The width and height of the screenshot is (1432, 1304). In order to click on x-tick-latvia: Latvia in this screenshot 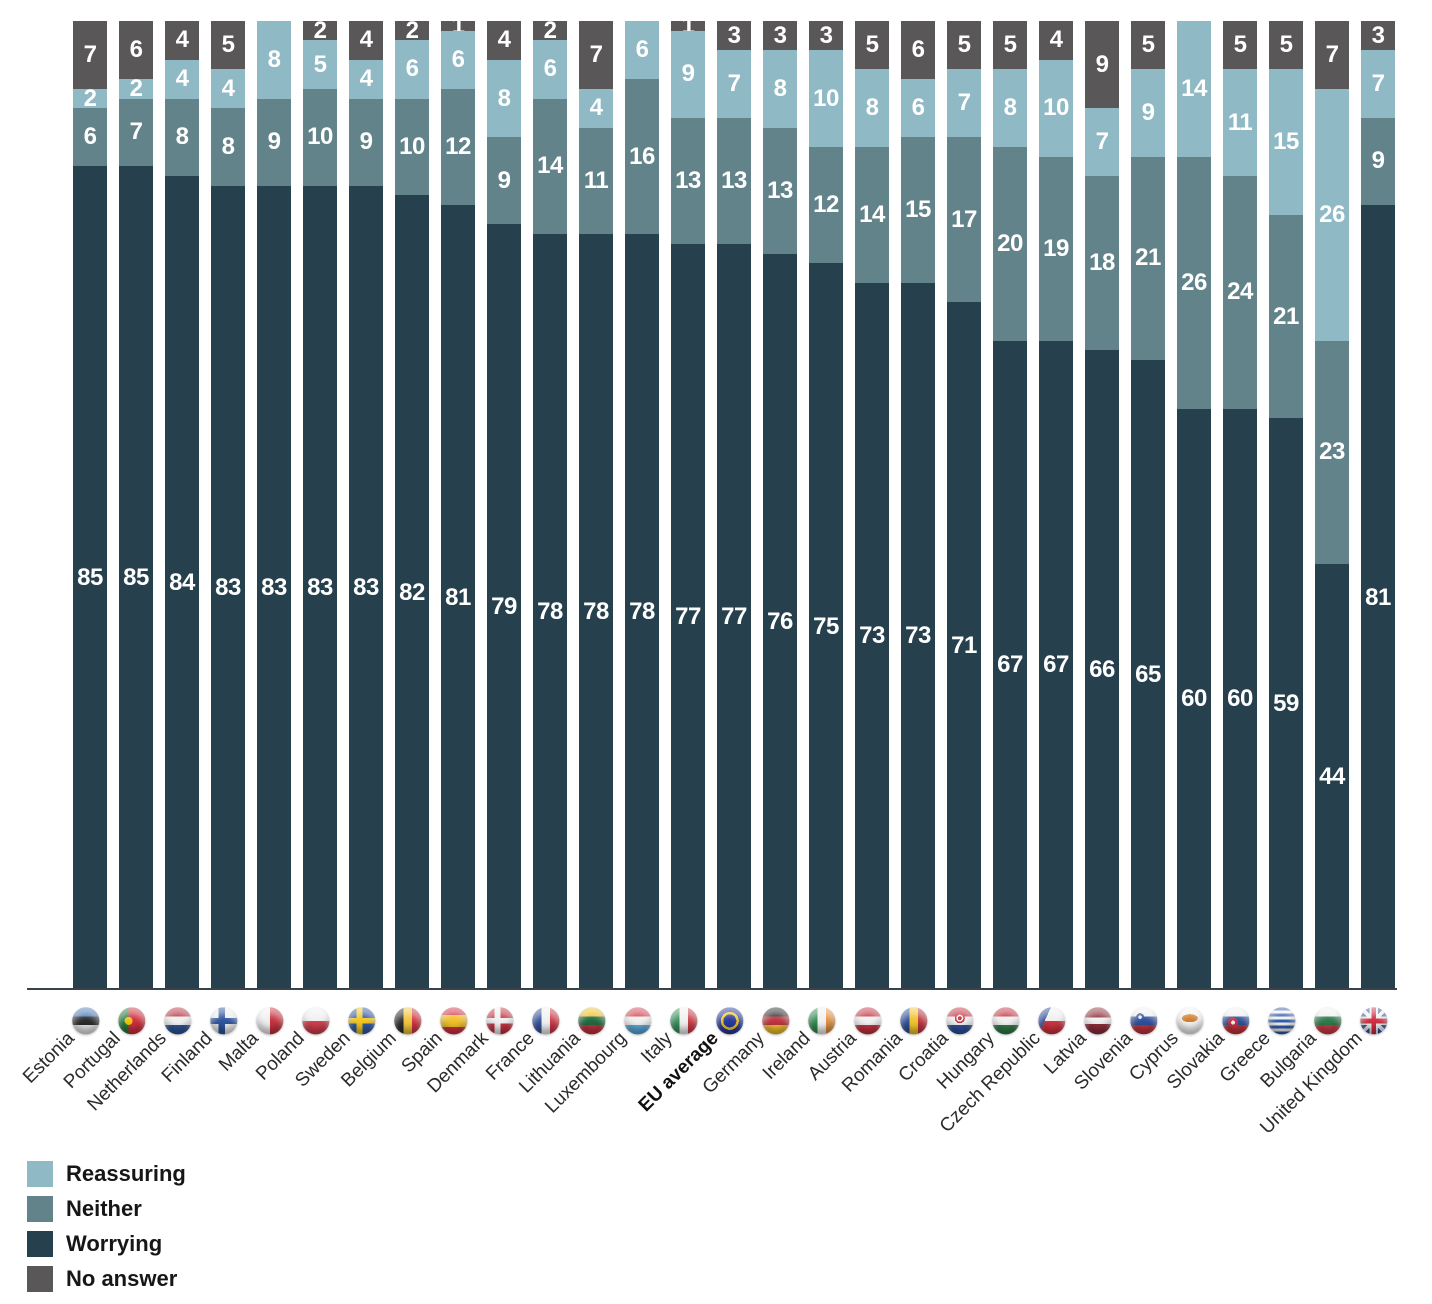, I will do `click(1033, 1085)`.